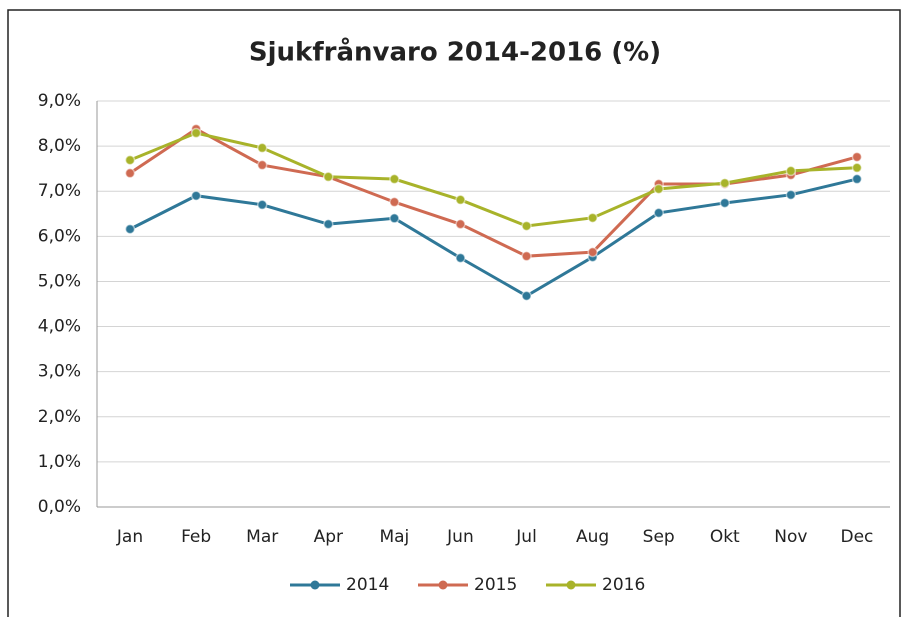 The image size is (910, 621). I want to click on legend-label: 2014, so click(367, 585).